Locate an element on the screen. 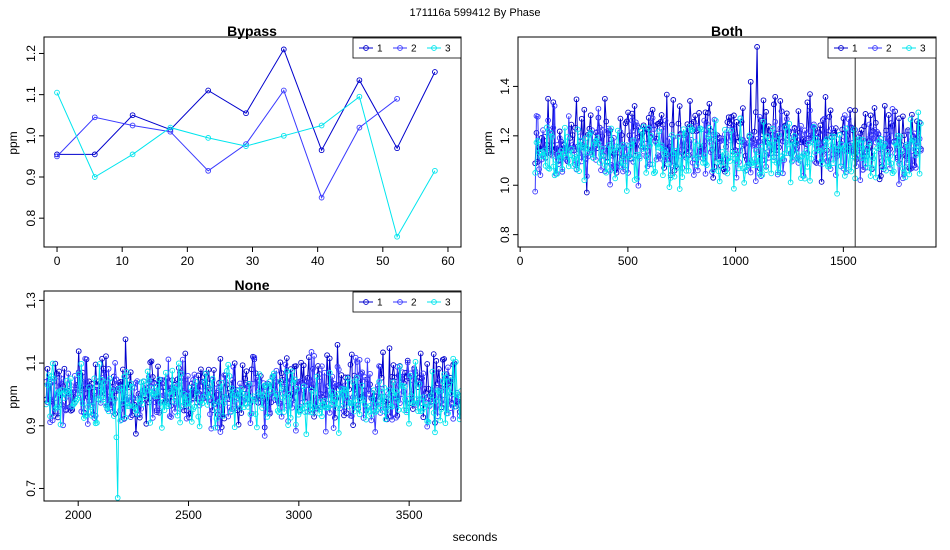 This screenshot has height=550, width=950. legend-label: 3 is located at coordinates (448, 303).